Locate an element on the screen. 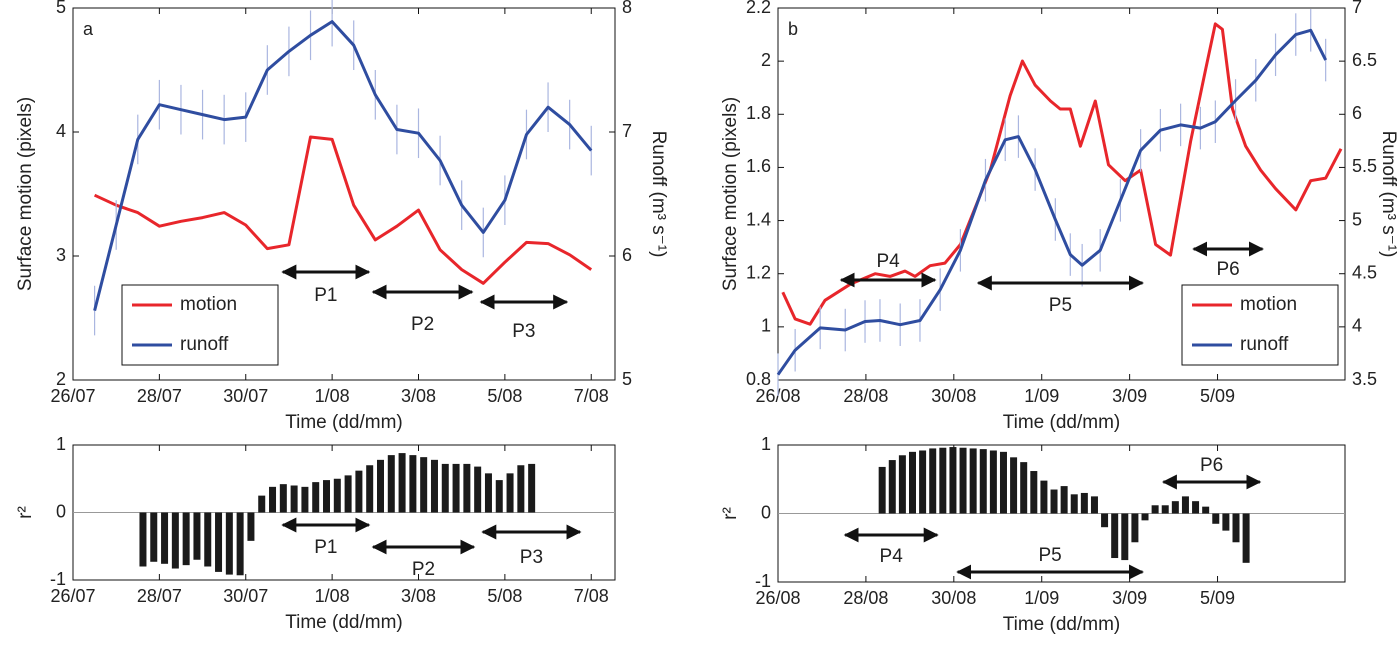 This screenshot has width=1400, height=651. x-tick-label: 1/09 is located at coordinates (1041, 598).